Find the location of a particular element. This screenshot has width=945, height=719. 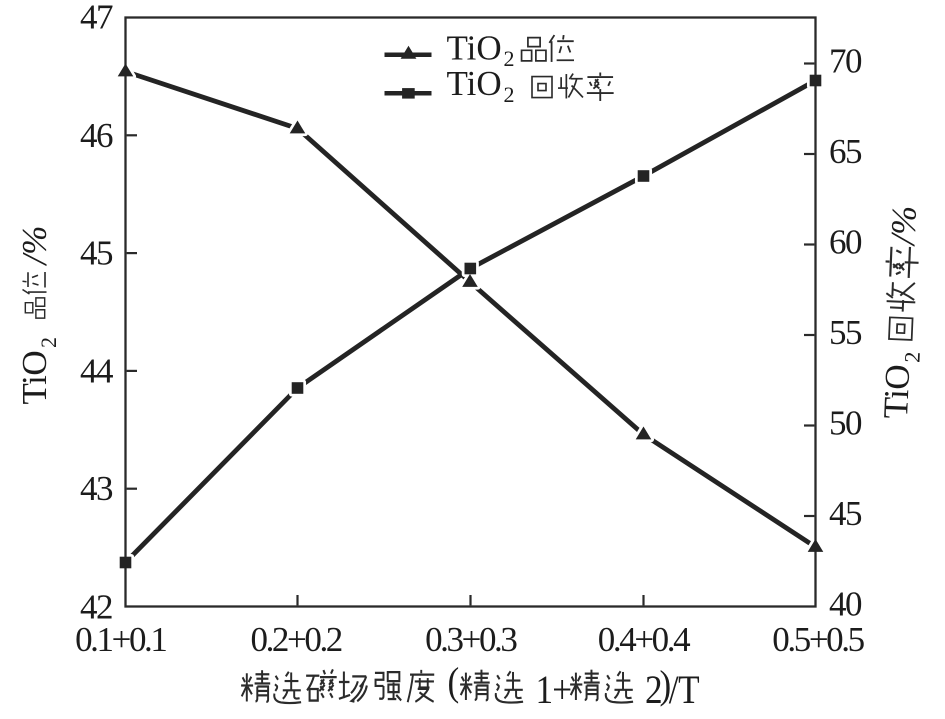

svg-text: 44 is located at coordinates (96, 370).